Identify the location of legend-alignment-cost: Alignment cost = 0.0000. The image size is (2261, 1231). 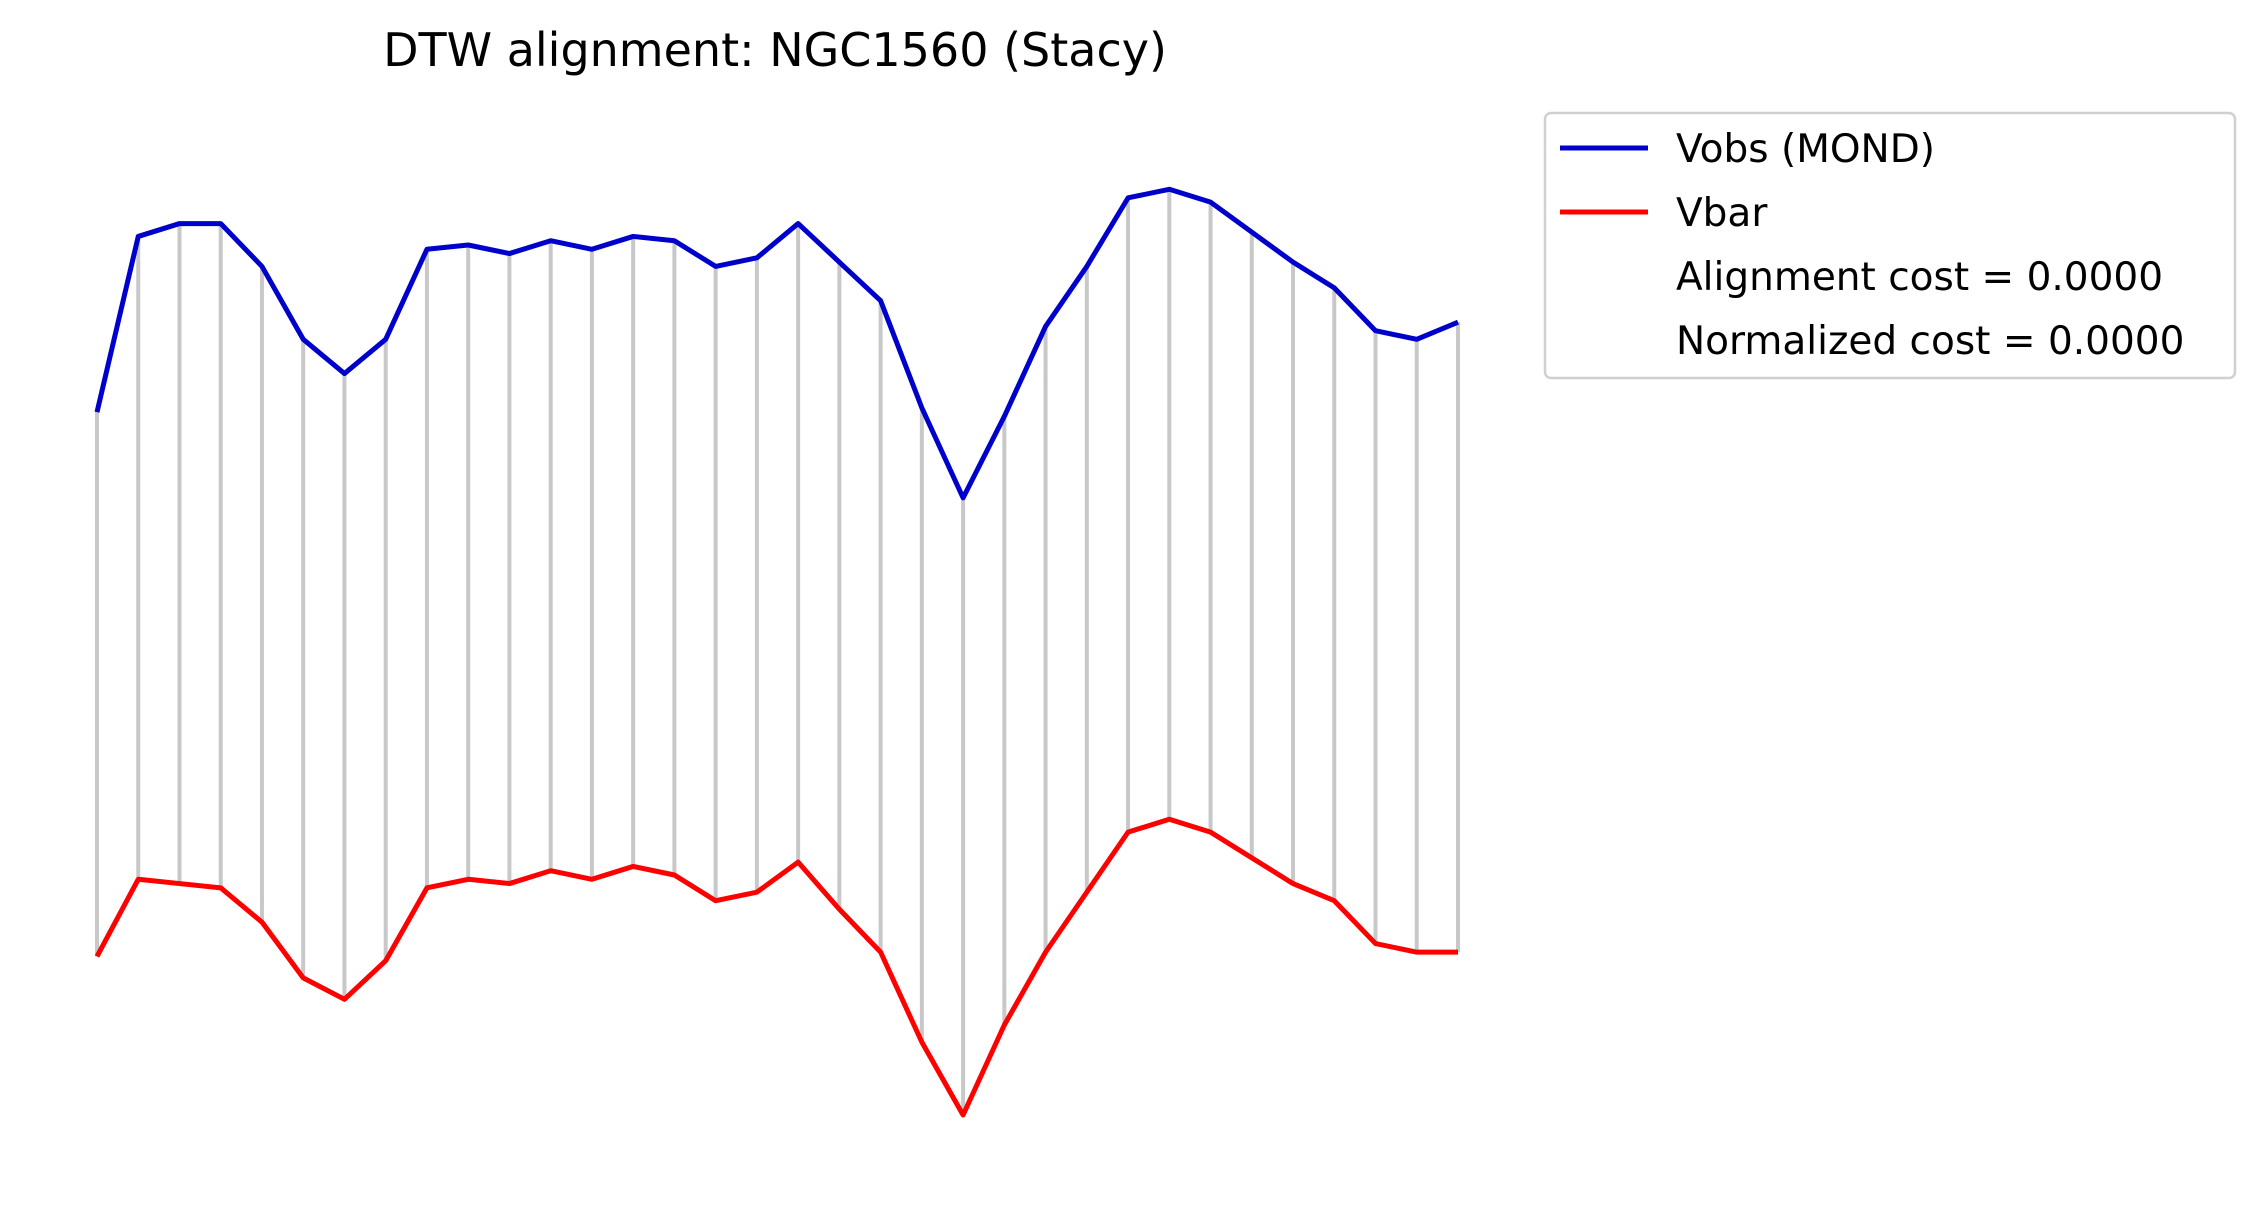
(1919, 277).